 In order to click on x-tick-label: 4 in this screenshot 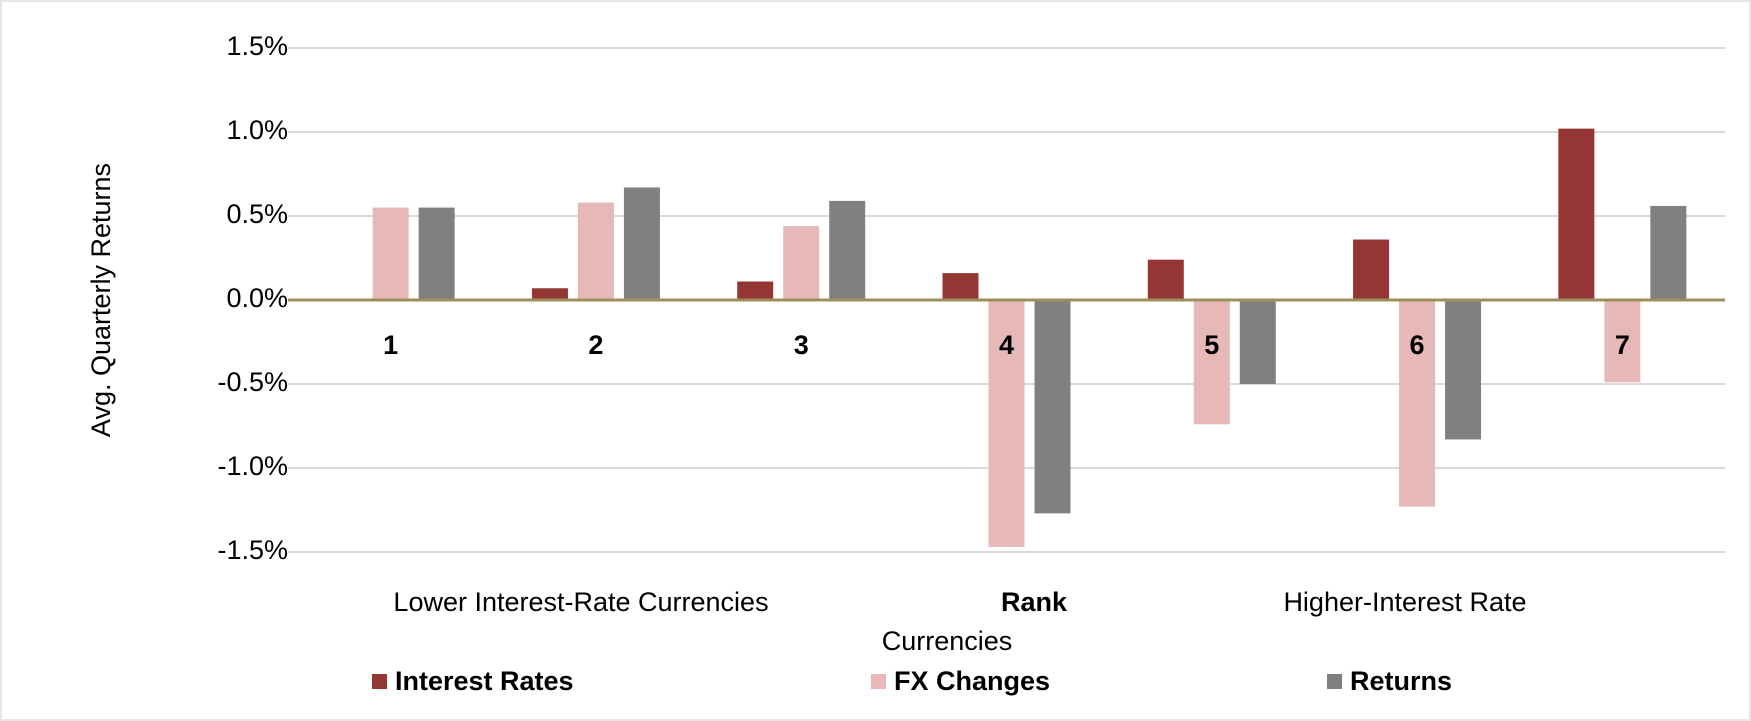, I will do `click(1006, 345)`.